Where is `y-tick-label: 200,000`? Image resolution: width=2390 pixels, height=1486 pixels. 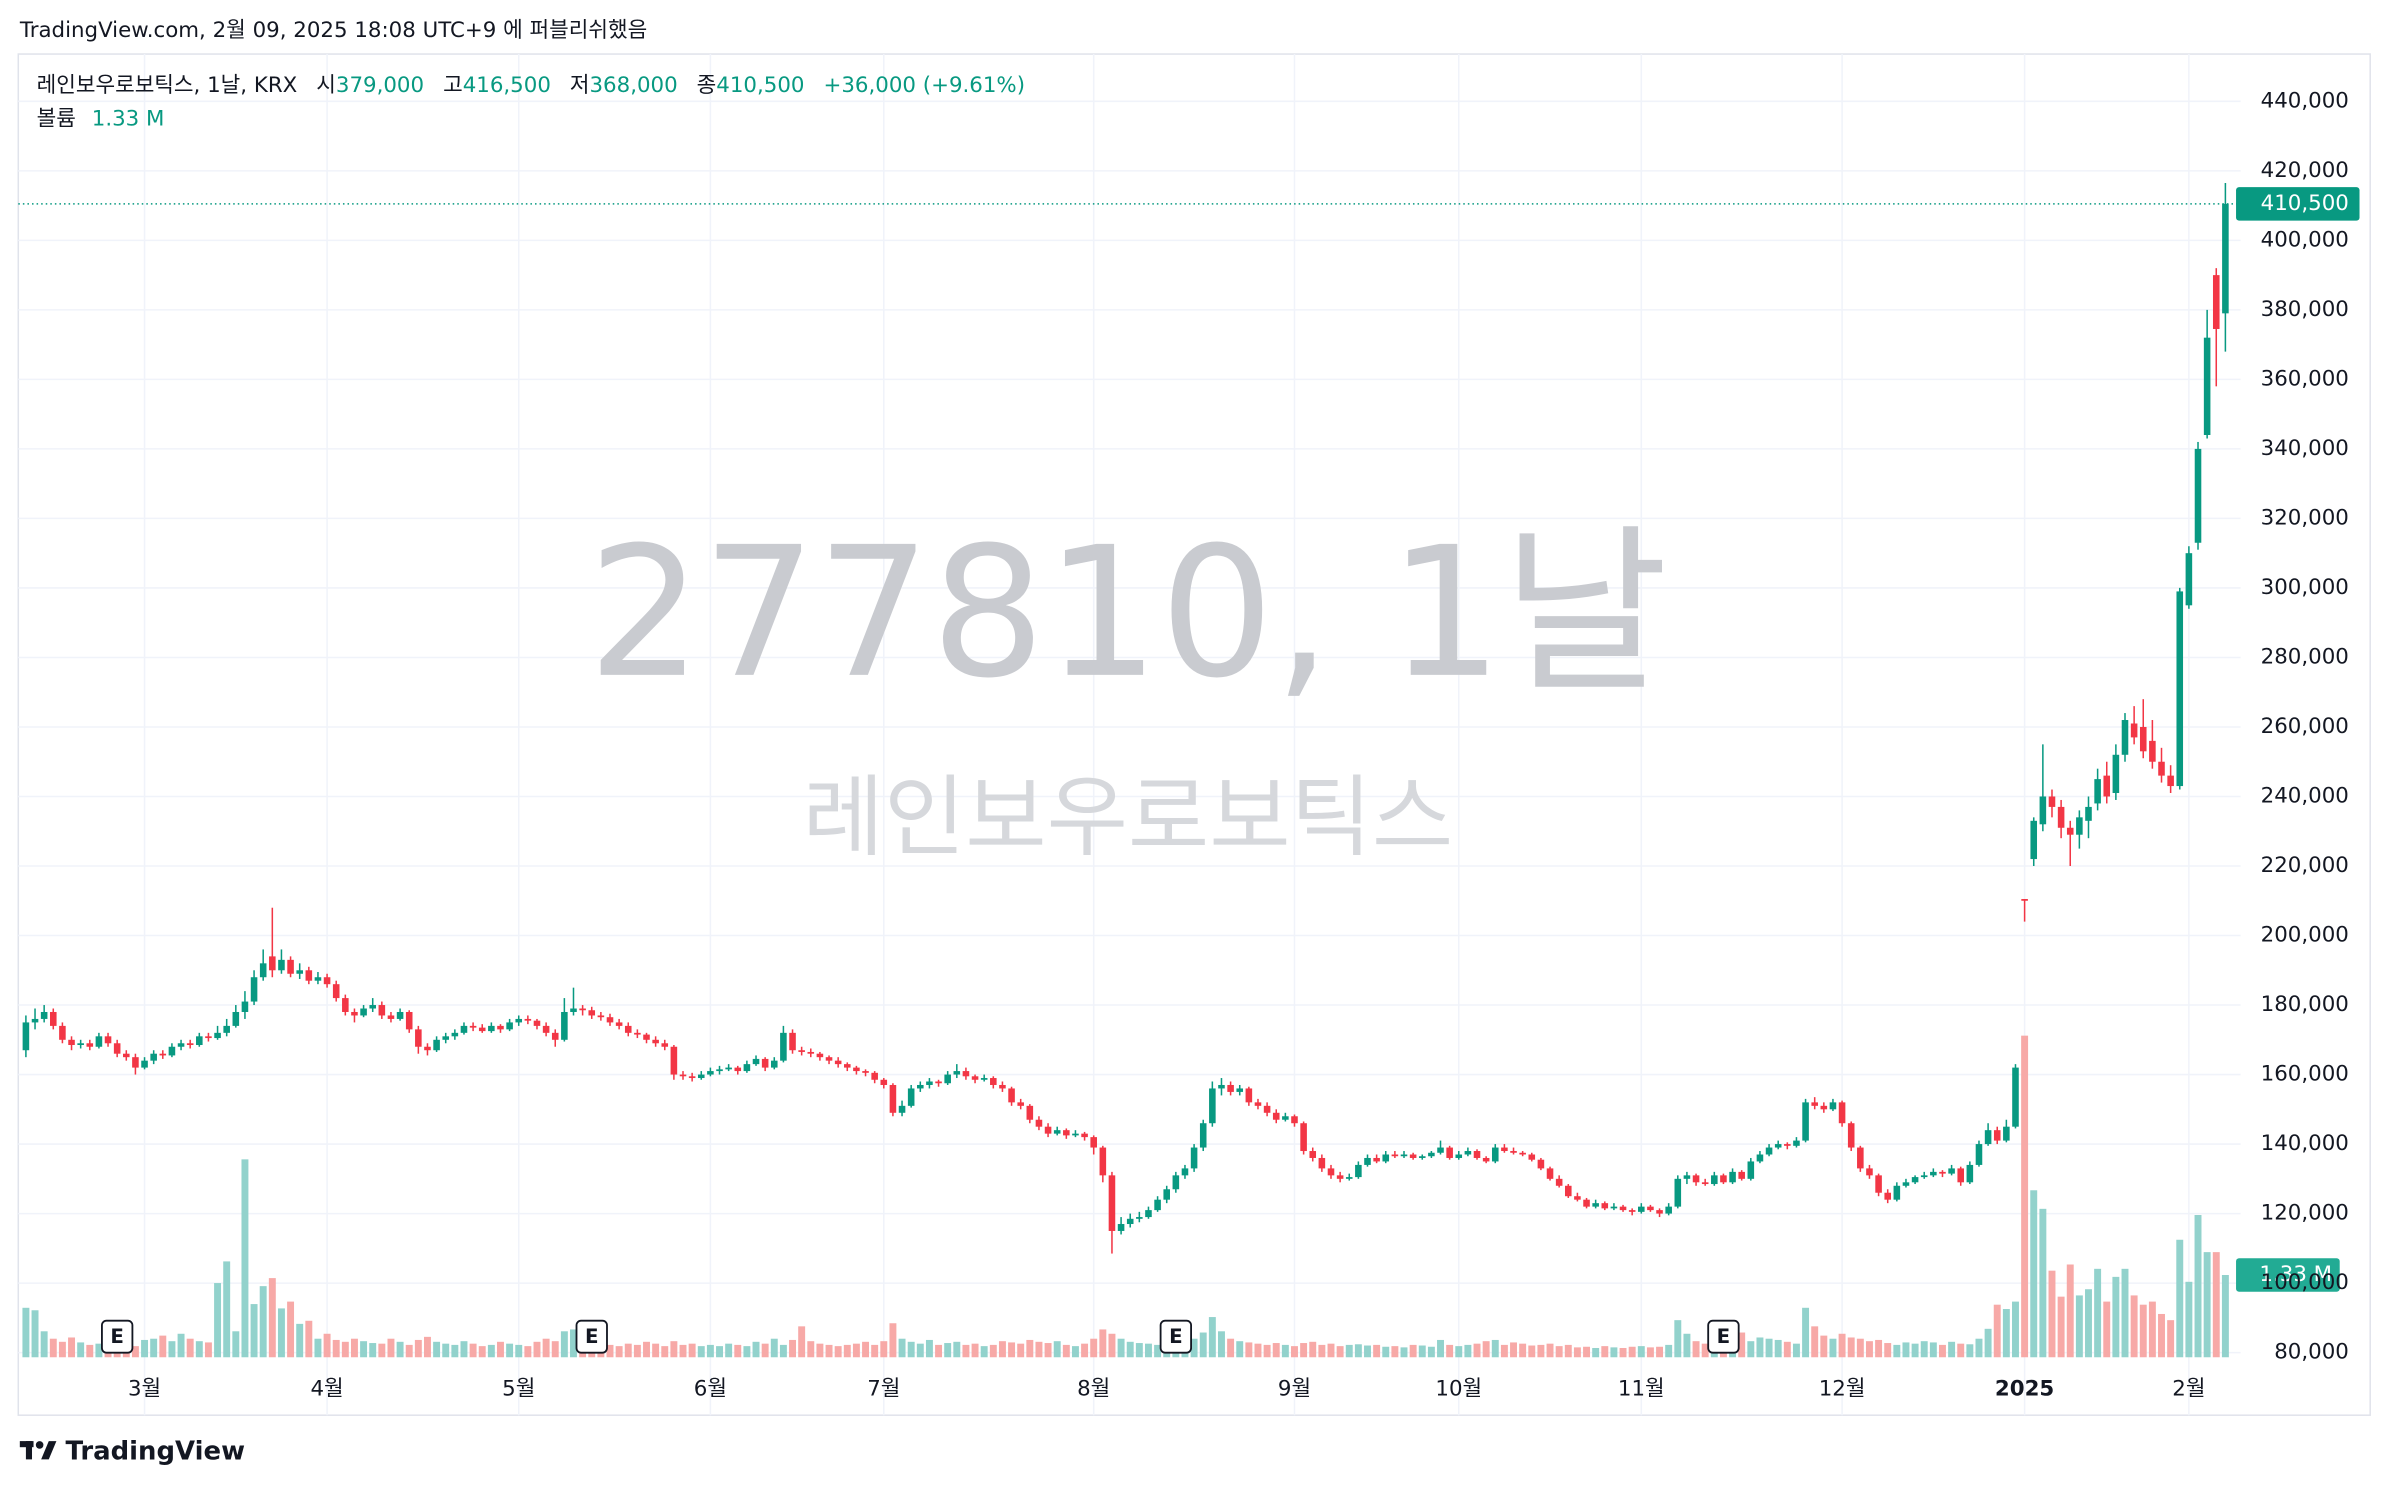 y-tick-label: 200,000 is located at coordinates (2305, 935).